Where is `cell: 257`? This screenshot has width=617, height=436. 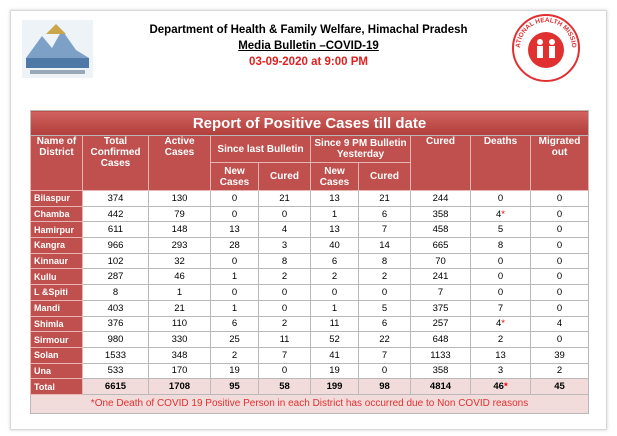
cell: 257 is located at coordinates (440, 324).